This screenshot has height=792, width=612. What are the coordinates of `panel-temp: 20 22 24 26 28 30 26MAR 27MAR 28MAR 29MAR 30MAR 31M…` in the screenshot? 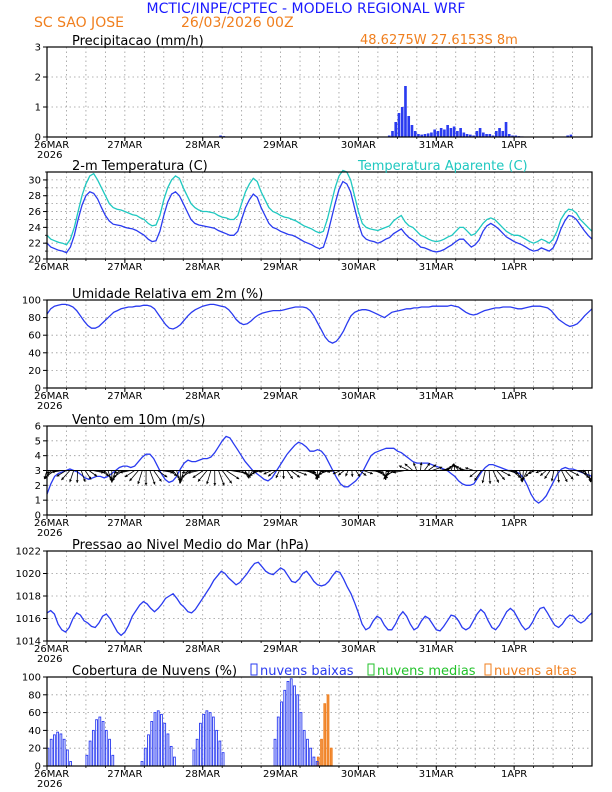 It's located at (310, 216).